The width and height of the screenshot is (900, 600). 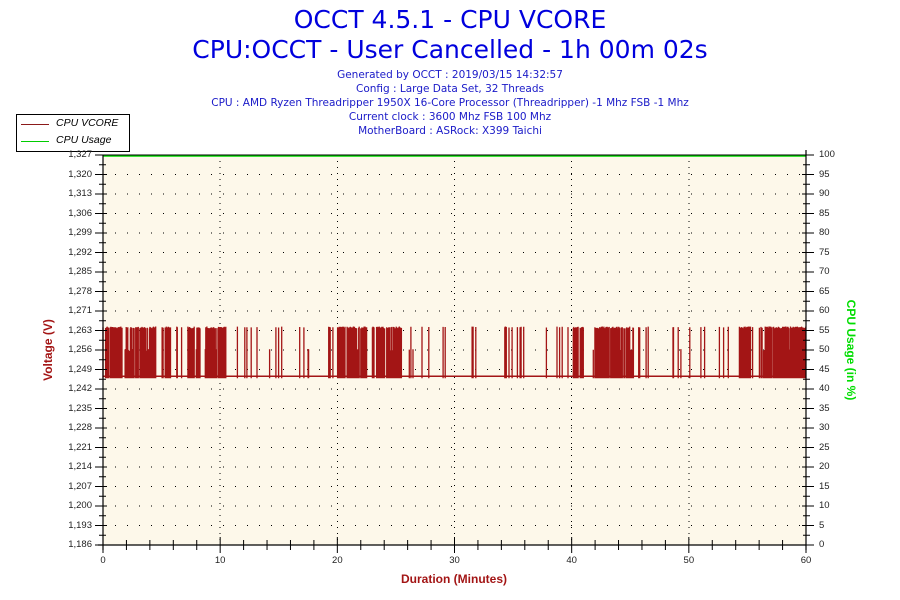 I want to click on x-tick-label: 30, so click(x=454, y=560).